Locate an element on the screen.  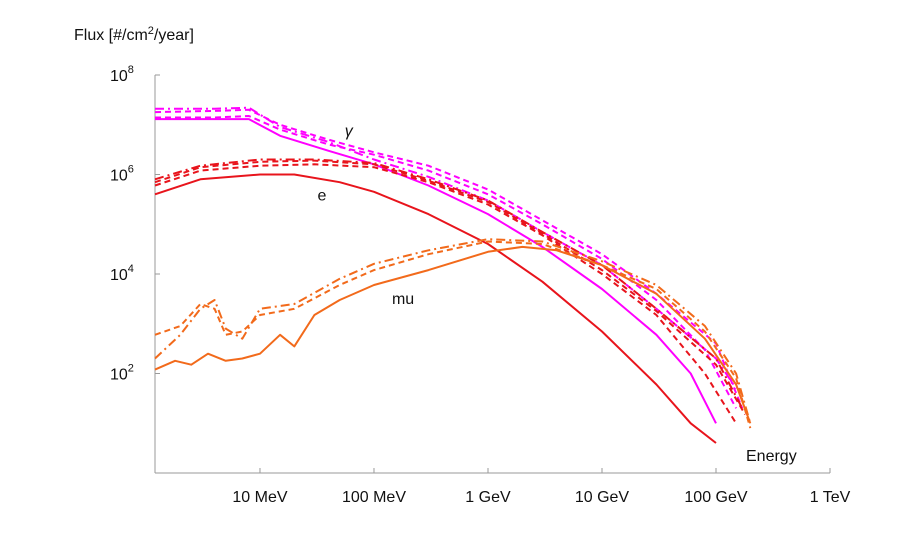
curve-label: e is located at coordinates (322, 196).